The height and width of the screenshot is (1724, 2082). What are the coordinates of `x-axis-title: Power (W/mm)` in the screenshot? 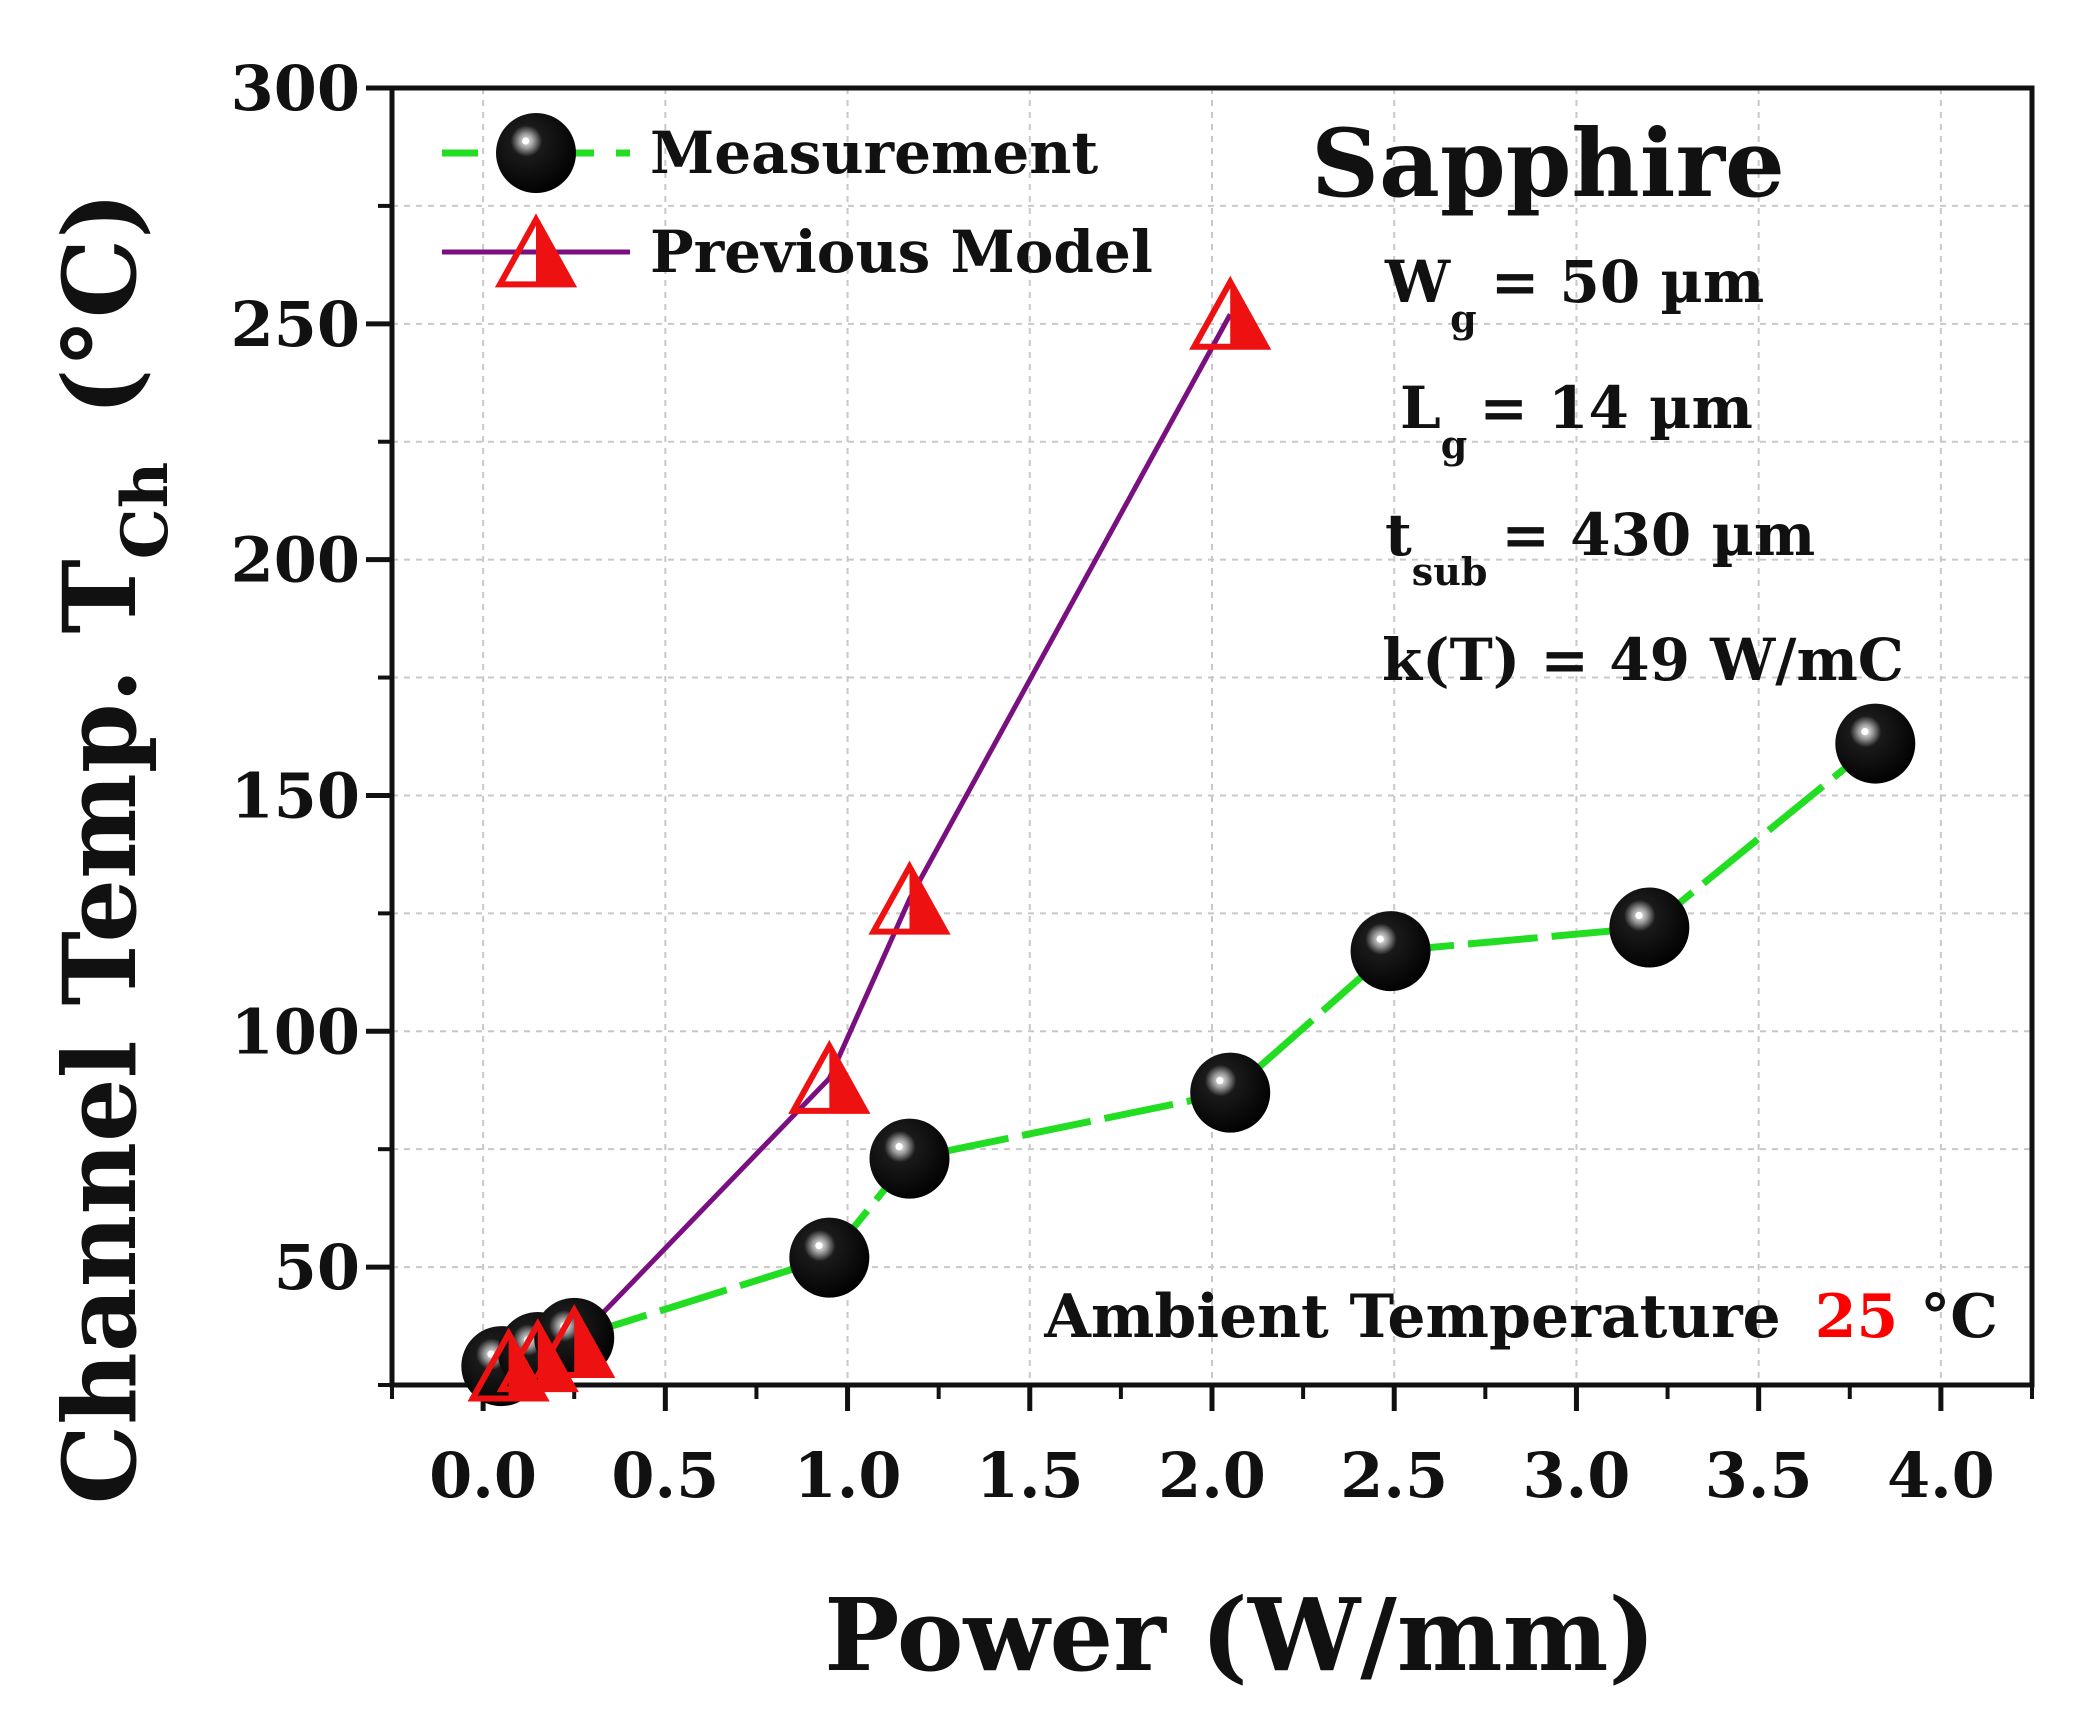 It's located at (1240, 1635).